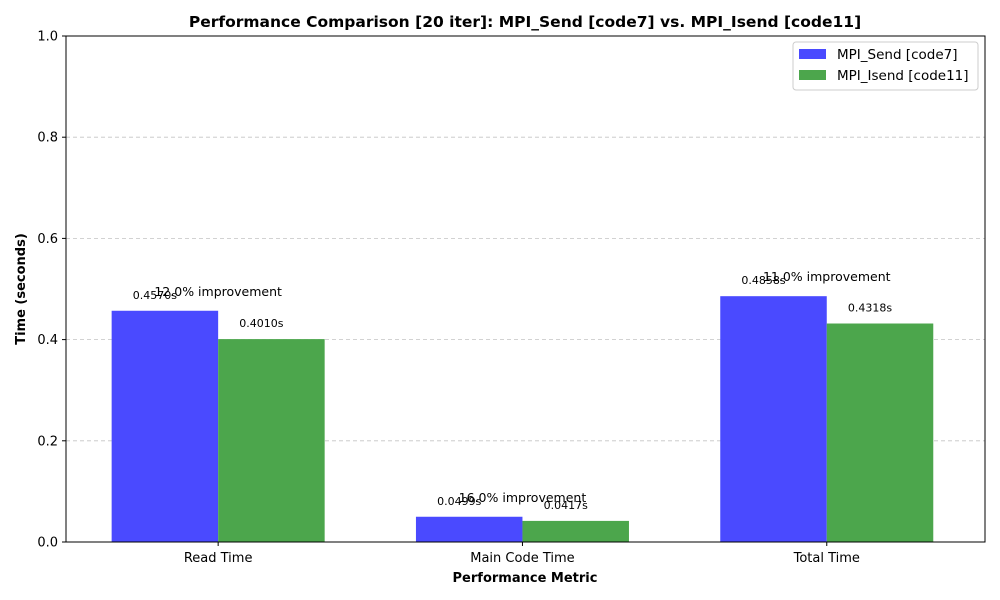 Image resolution: width=1000 pixels, height=600 pixels. Describe the element at coordinates (897, 55) in the screenshot. I see `legend-label: MPI_Send [code7]` at that location.